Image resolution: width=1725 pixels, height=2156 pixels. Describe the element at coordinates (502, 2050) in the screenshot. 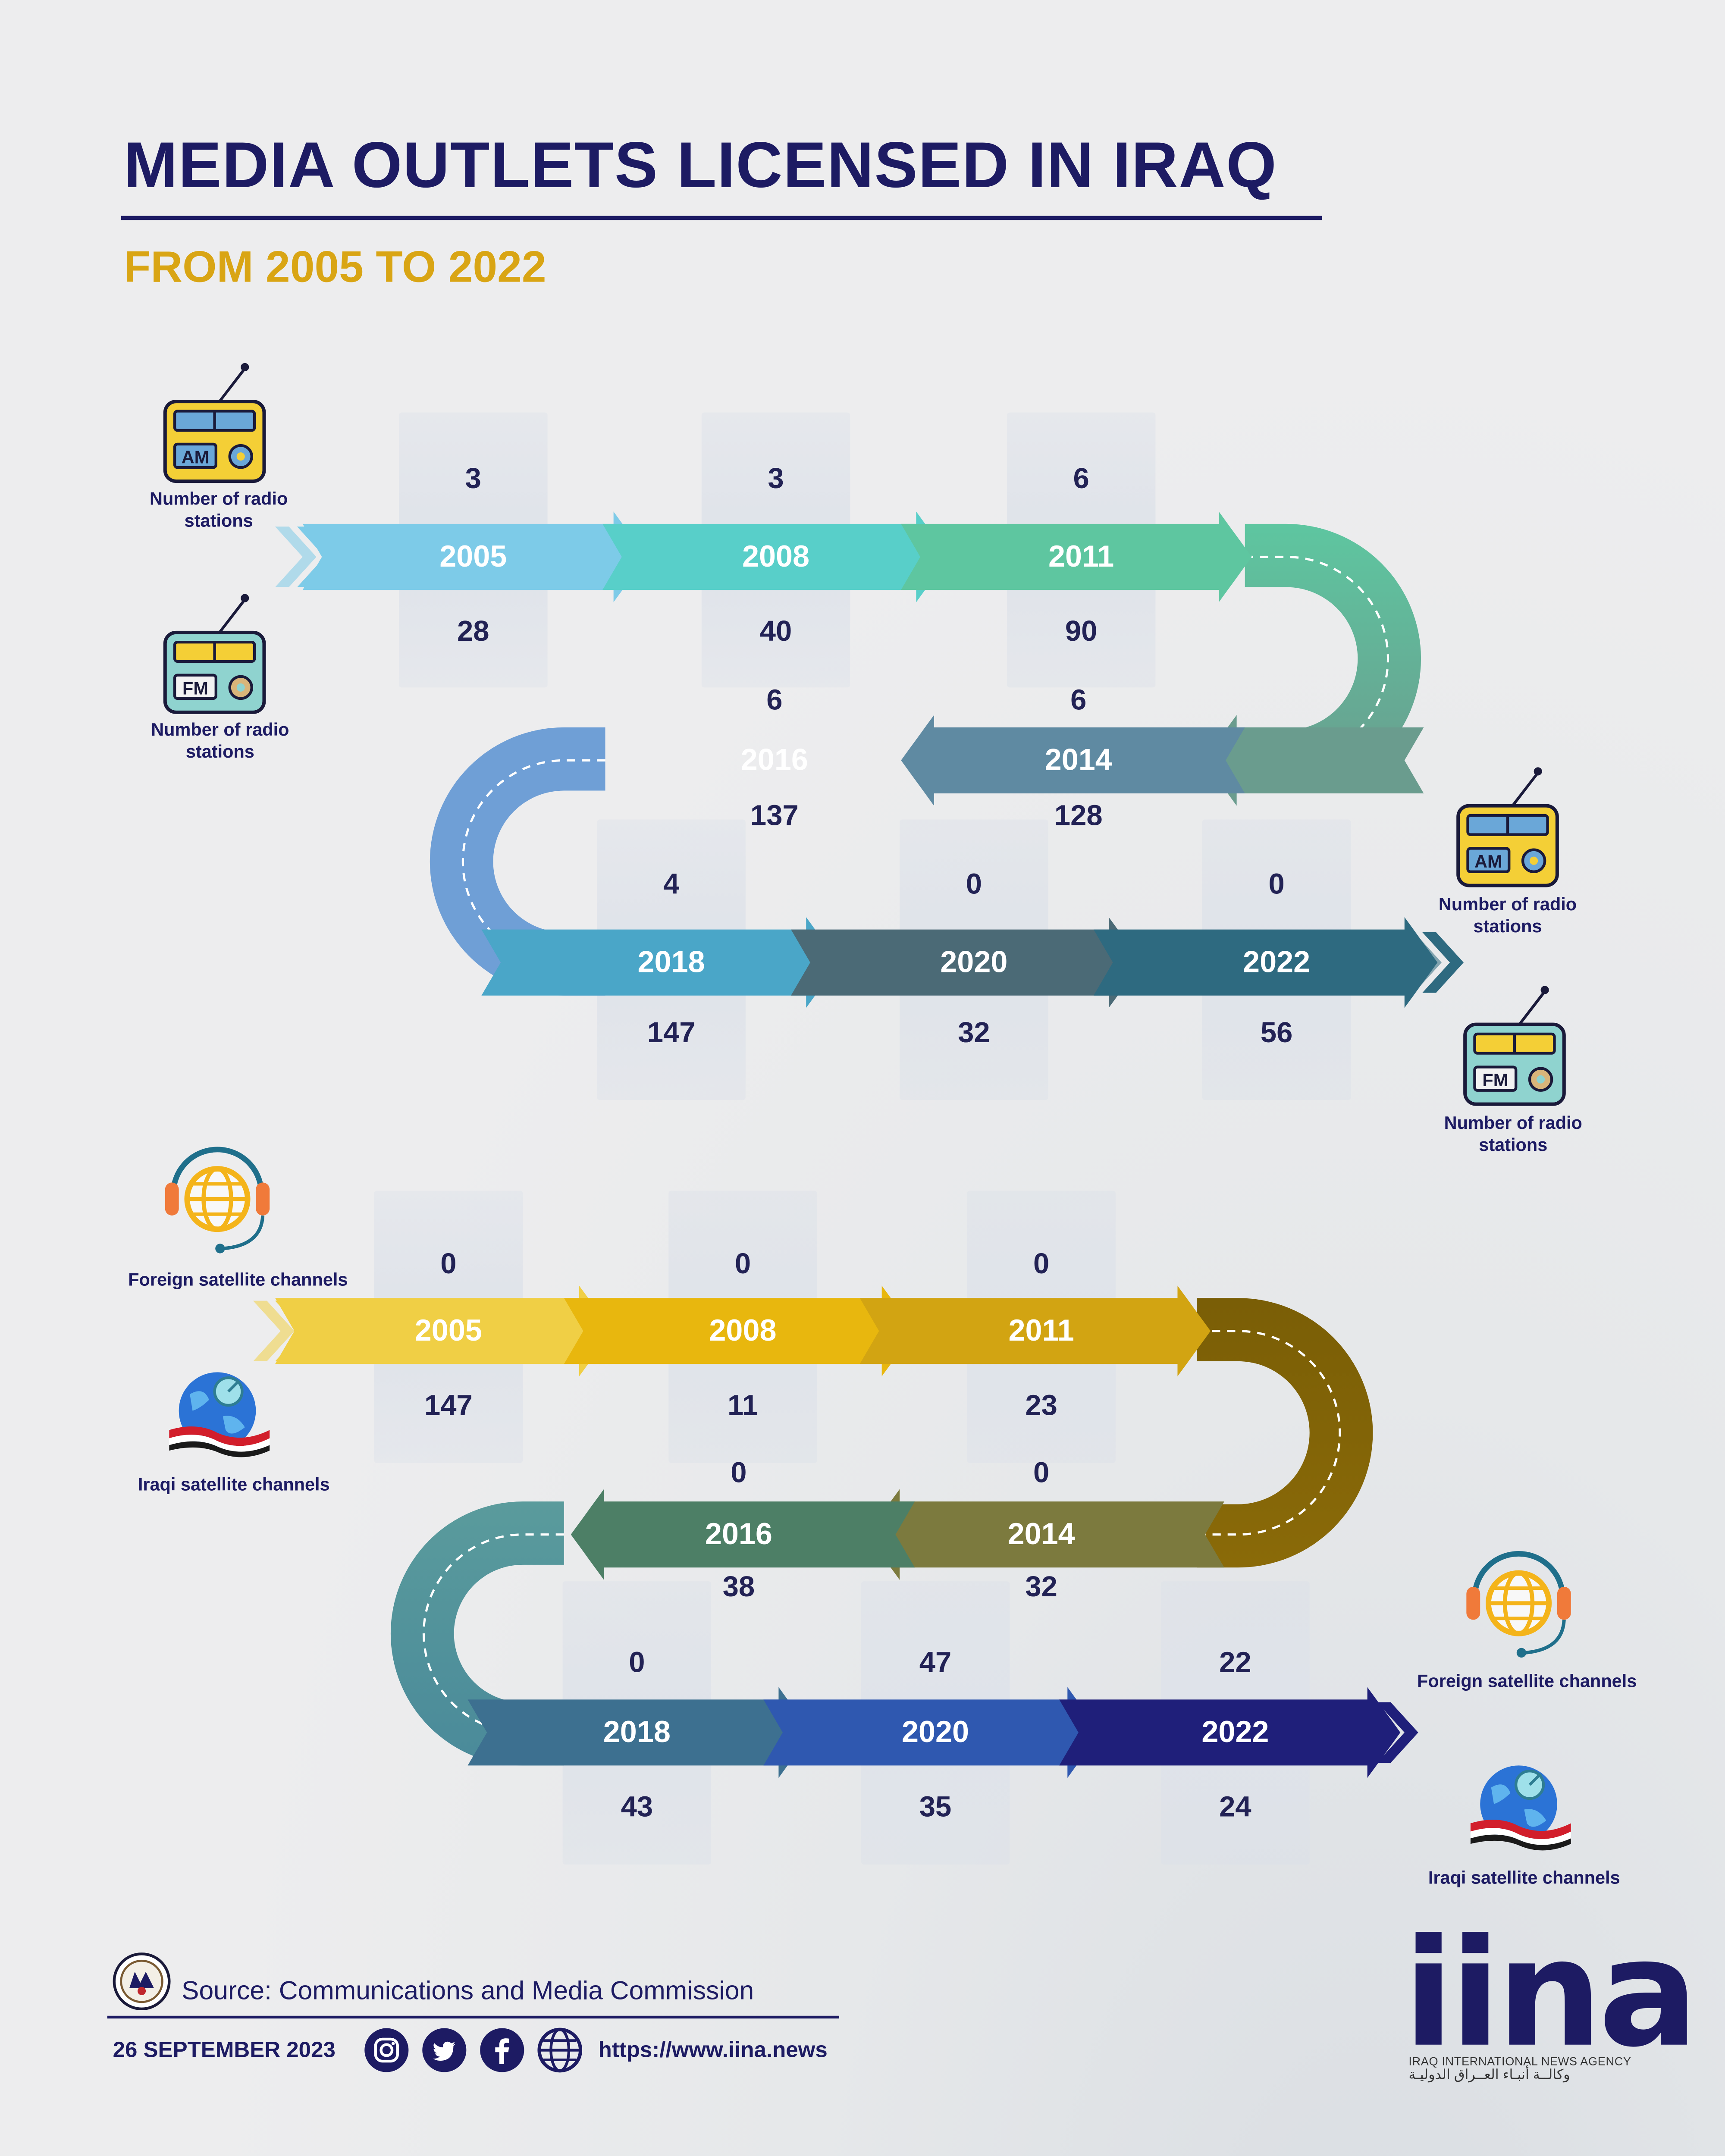

I see `facebook-icon` at that location.